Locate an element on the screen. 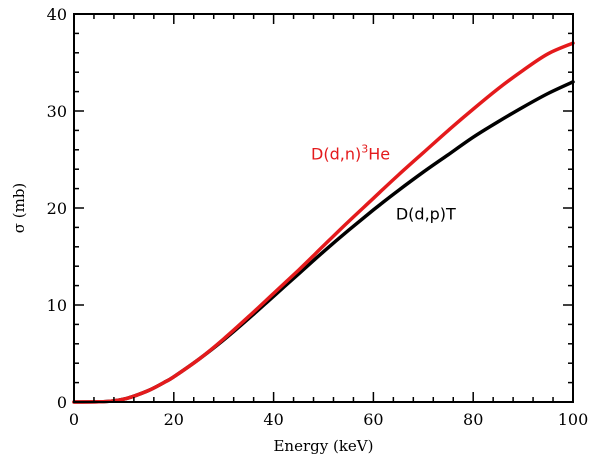 The height and width of the screenshot is (454, 592). x-tick-label: 100 is located at coordinates (573, 419).